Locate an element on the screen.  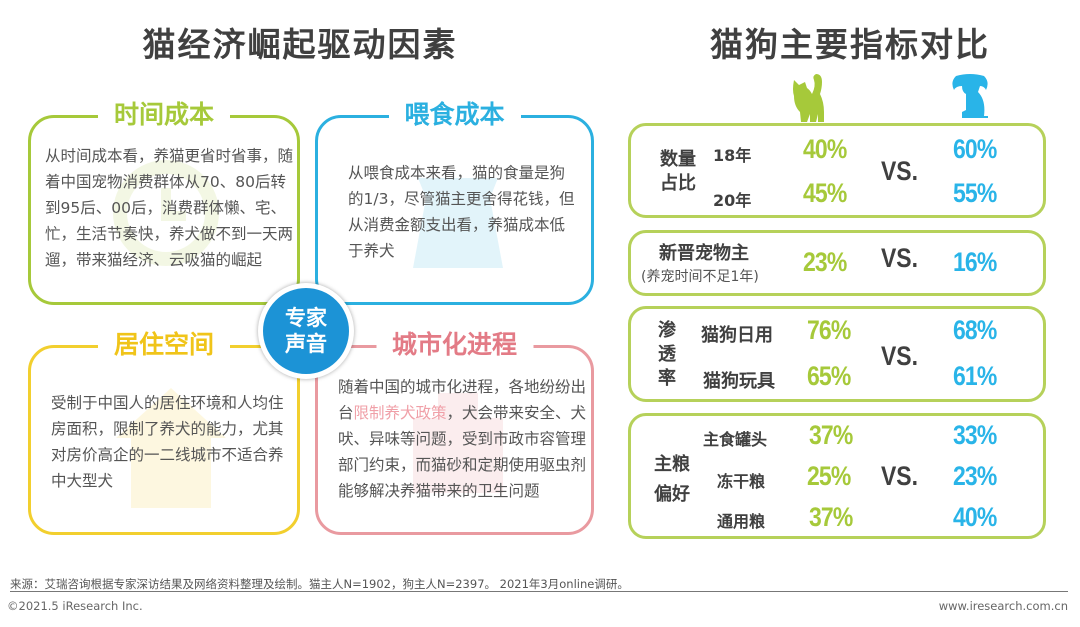
card-title: 喂食成本 is located at coordinates (454, 115).